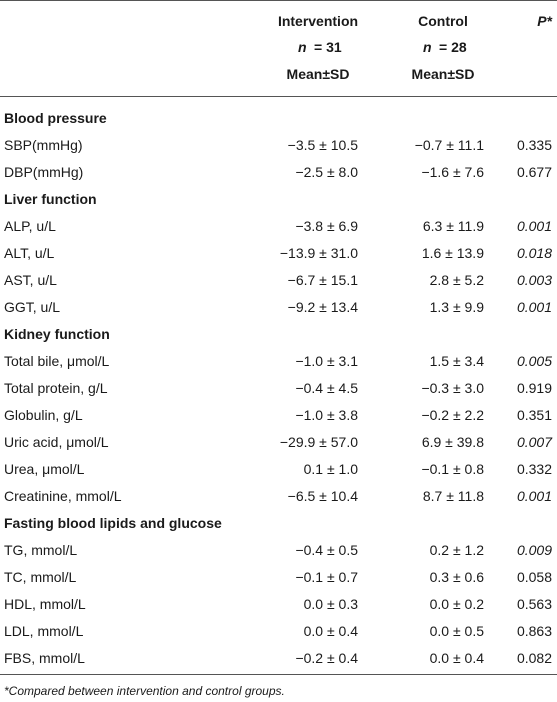 This screenshot has width=557, height=702. What do you see at coordinates (30, 226) in the screenshot?
I see `row-label: ALP, u/L` at bounding box center [30, 226].